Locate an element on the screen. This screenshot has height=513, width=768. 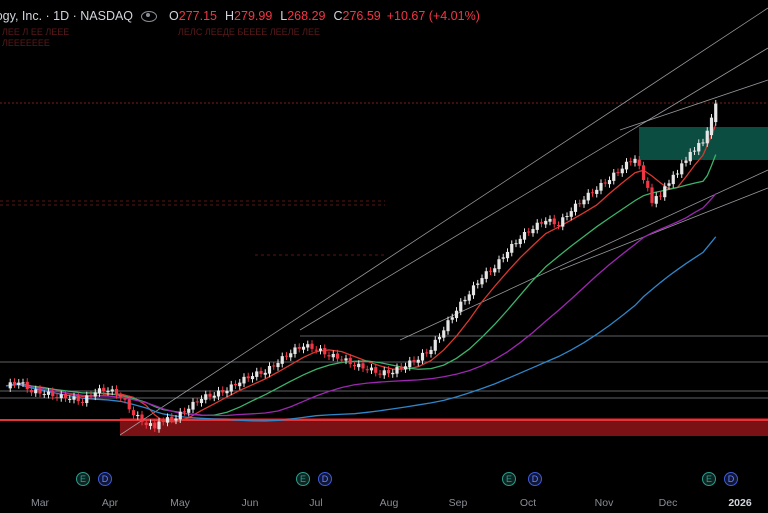
month-label: Nov is located at coordinates (604, 503).